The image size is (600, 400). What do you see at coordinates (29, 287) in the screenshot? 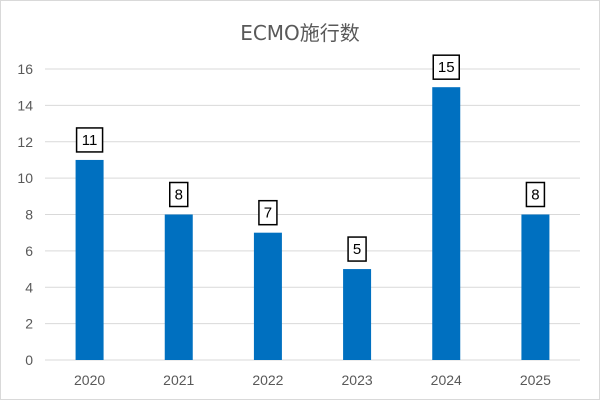
I see `y-tick-label: 4` at bounding box center [29, 287].